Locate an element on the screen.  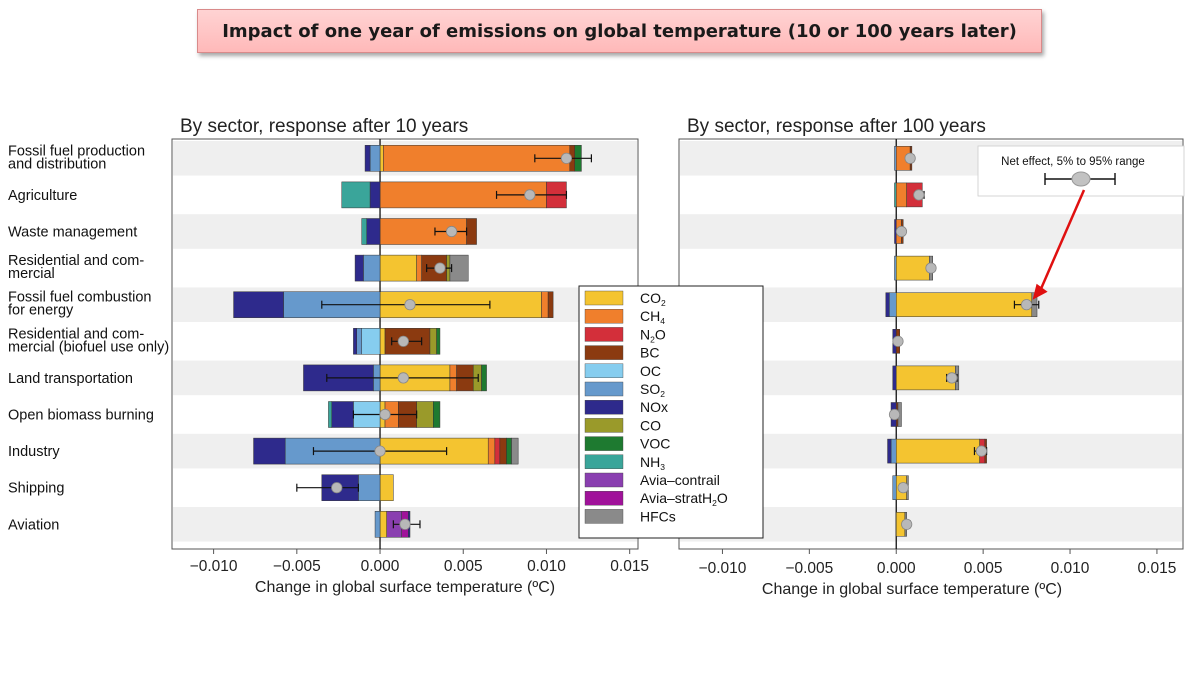
legend-label: CH4 is located at coordinates (652, 317).